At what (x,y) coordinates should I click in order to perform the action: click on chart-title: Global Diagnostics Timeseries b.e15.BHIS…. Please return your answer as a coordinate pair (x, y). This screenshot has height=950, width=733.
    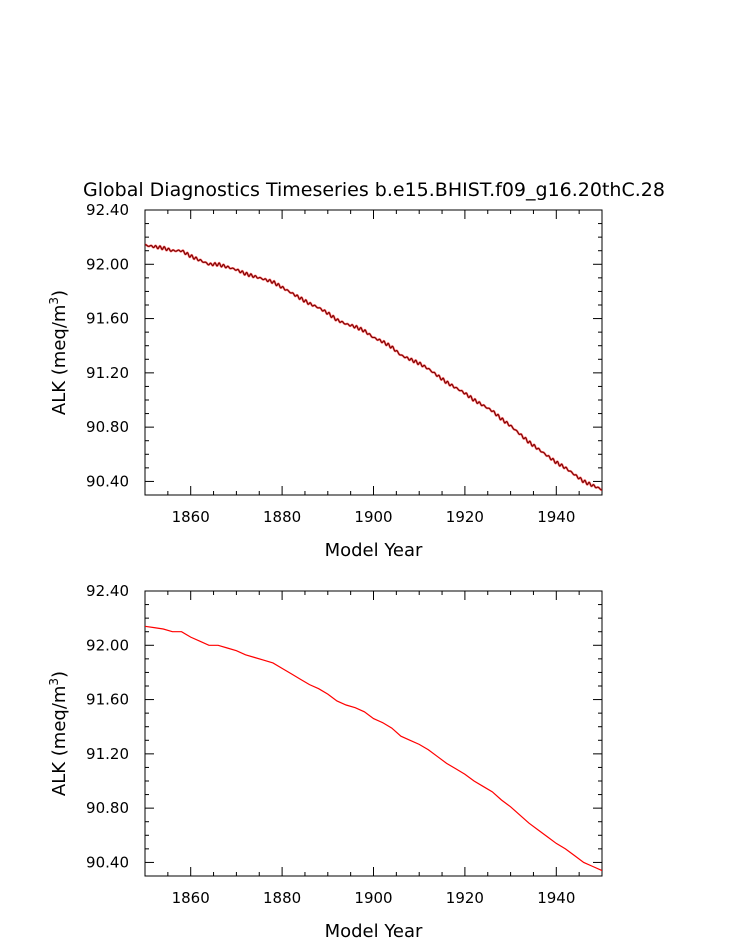
    Looking at the image, I should click on (374, 190).